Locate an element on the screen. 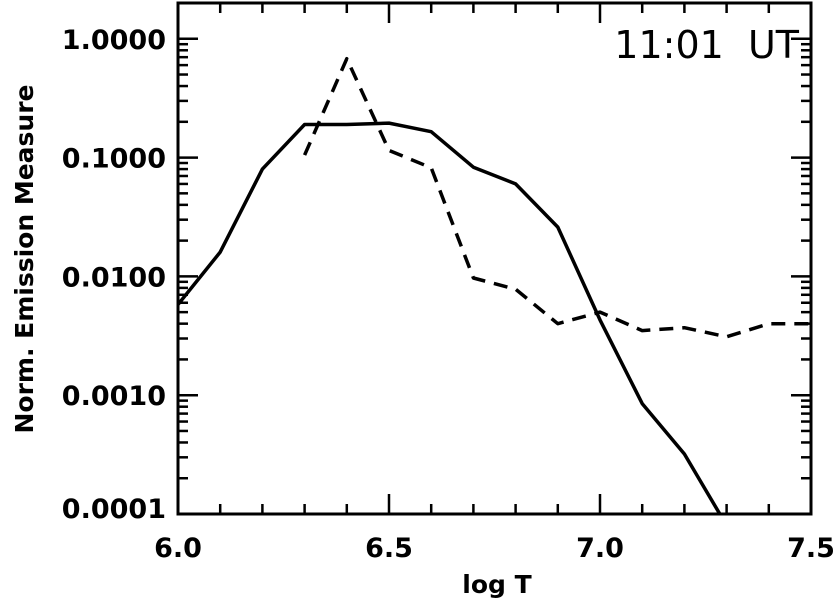  y-tick-label: 0.0100 is located at coordinates (114, 277).